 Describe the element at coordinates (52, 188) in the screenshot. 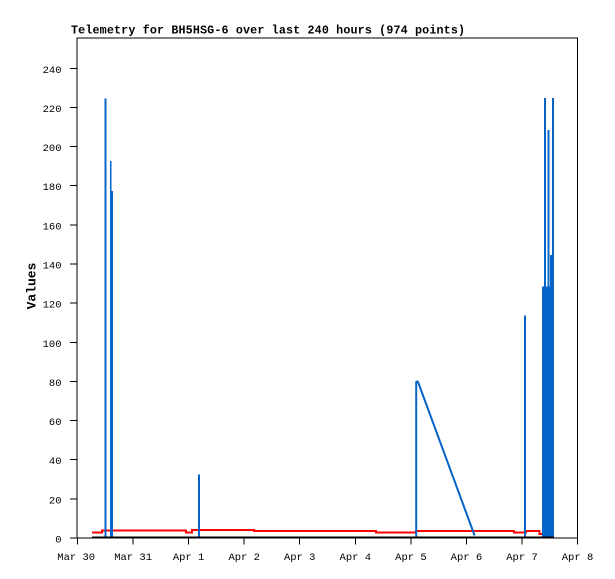

I see `svg-text: 180` at that location.